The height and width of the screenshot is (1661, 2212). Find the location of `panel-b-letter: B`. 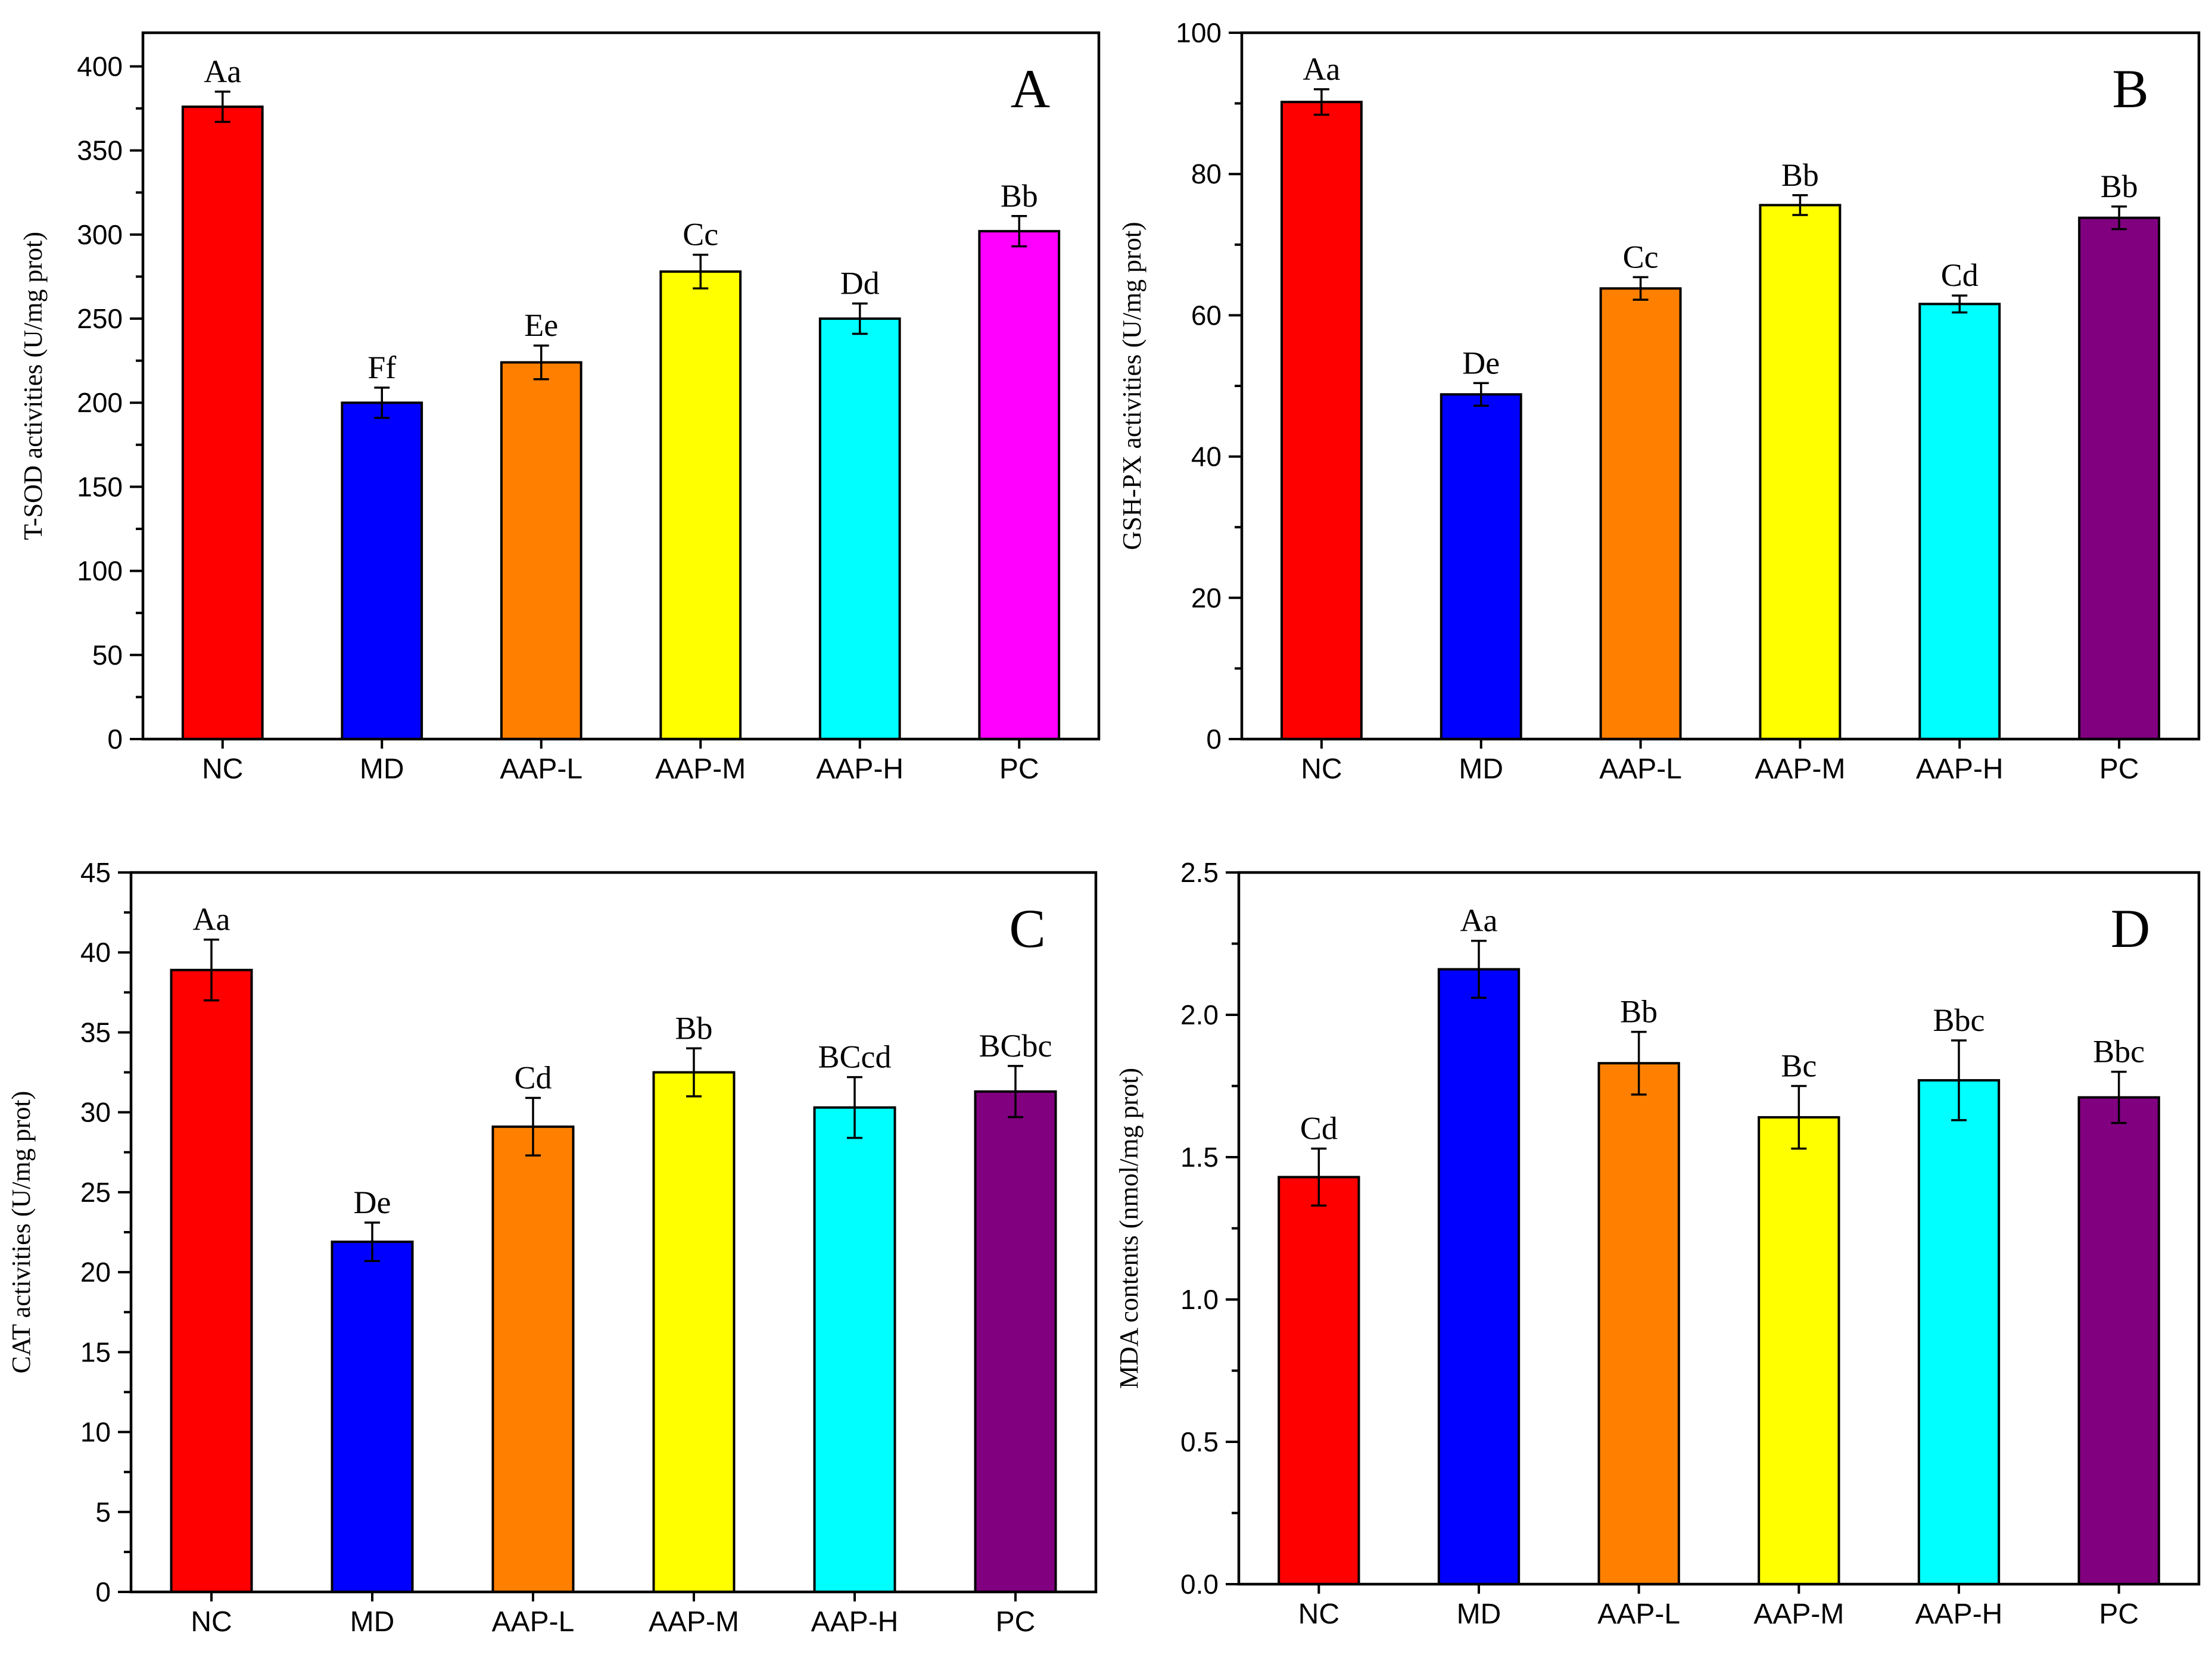

panel-b-letter: B is located at coordinates (2130, 88).